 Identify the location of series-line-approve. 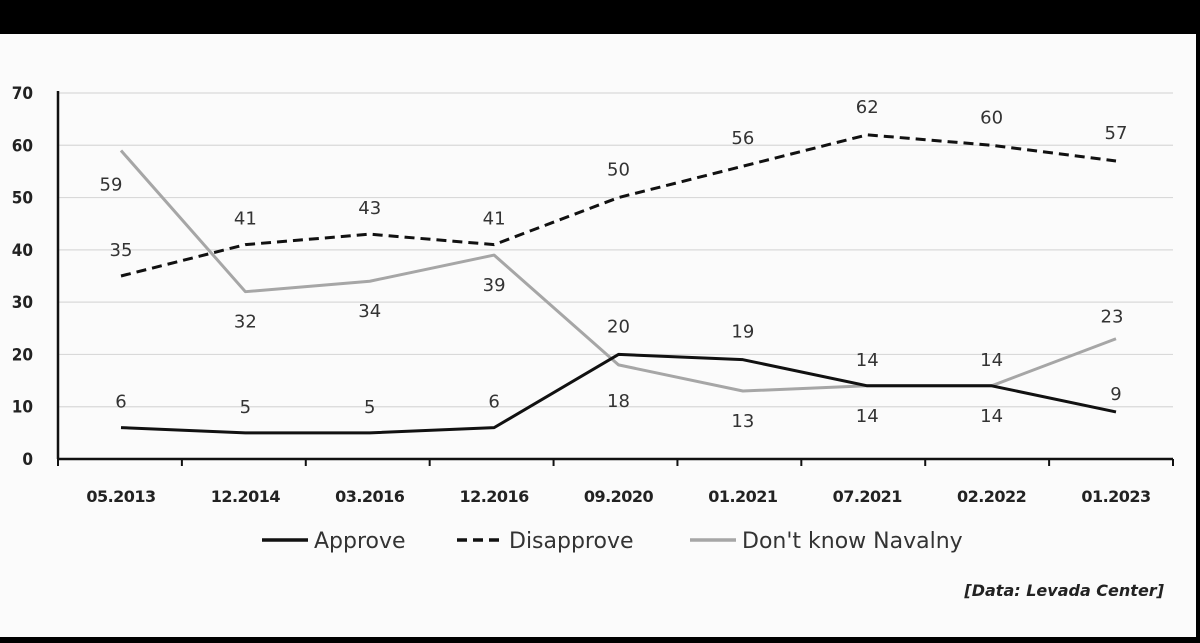
(618, 393).